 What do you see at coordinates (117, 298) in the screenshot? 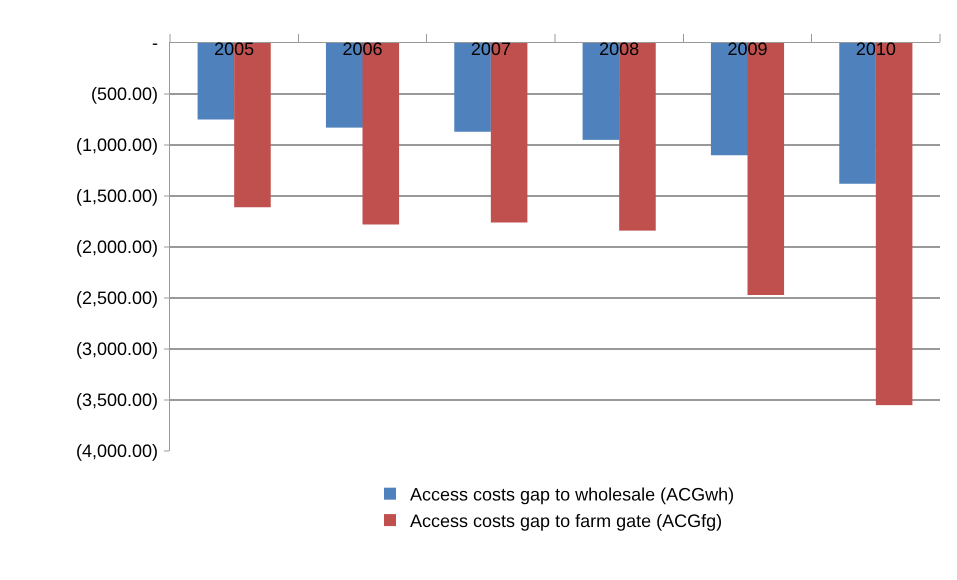
I see `y-tick-label: (2,500.00)` at bounding box center [117, 298].